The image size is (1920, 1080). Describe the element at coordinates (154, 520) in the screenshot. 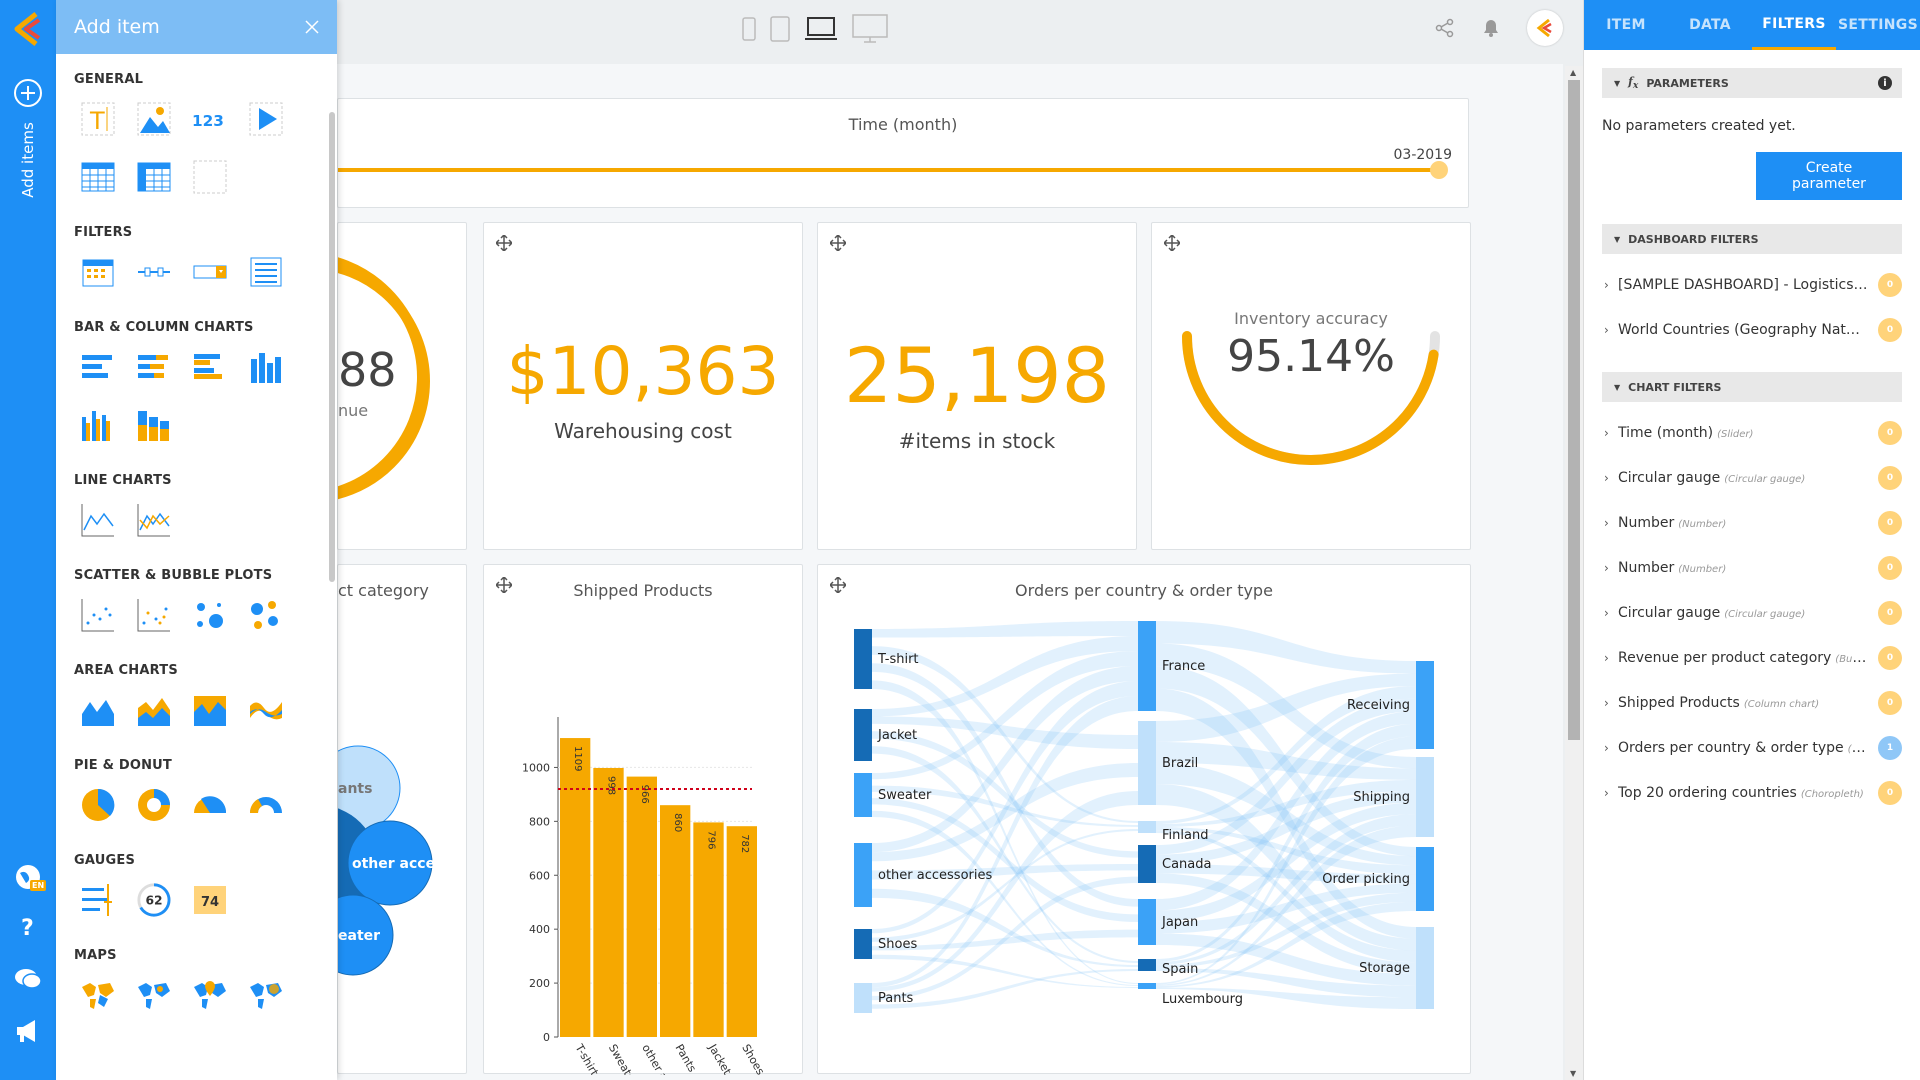

I see `multi-line-chart-icon` at that location.